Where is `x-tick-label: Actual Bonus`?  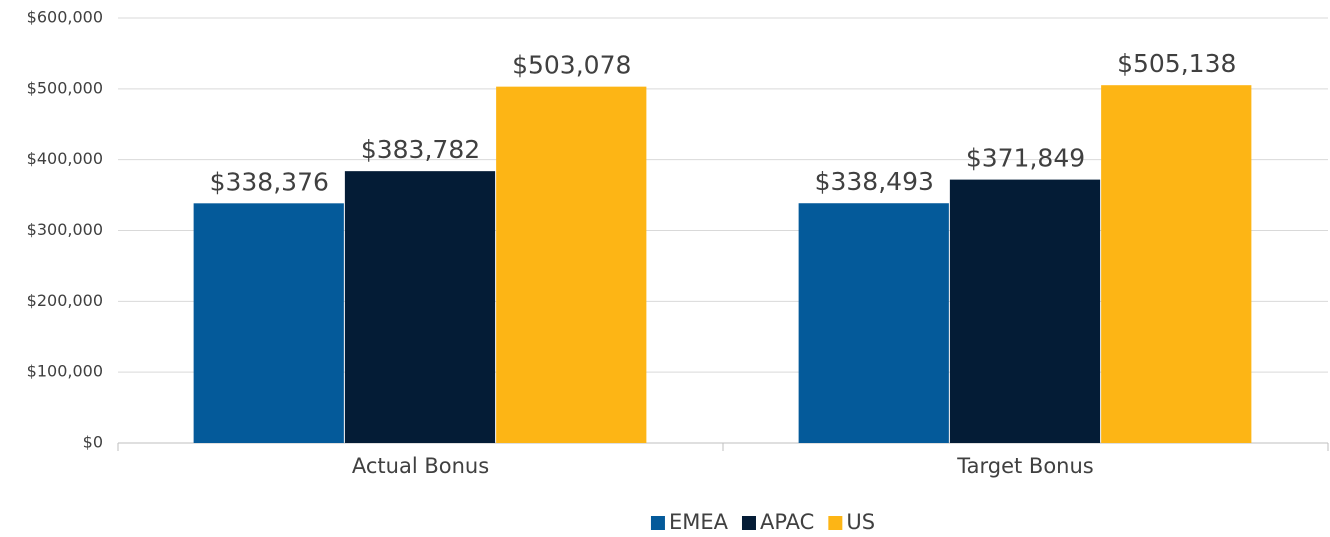 x-tick-label: Actual Bonus is located at coordinates (420, 466).